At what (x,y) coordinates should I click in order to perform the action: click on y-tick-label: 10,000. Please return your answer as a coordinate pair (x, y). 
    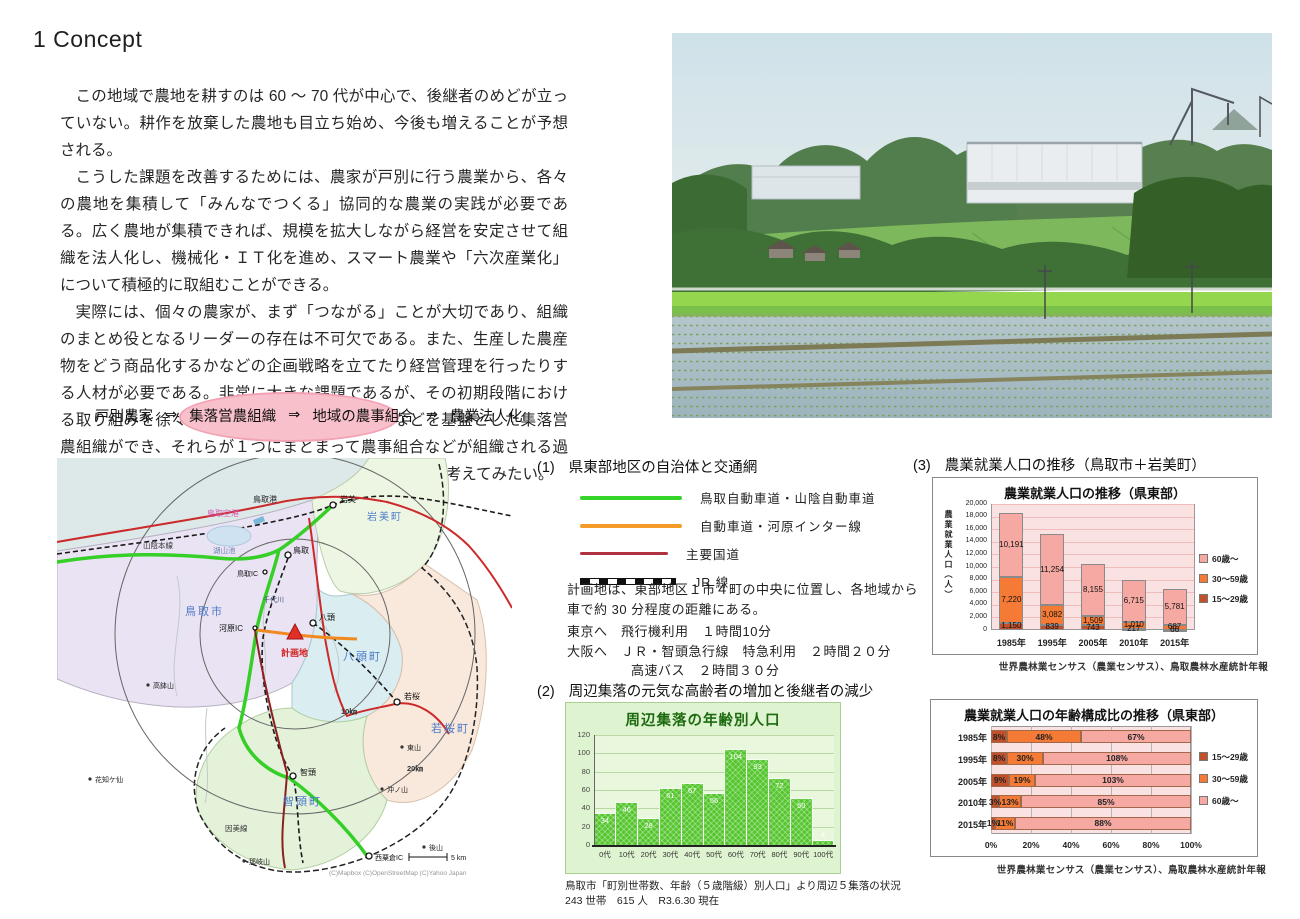
    Looking at the image, I should click on (976, 566).